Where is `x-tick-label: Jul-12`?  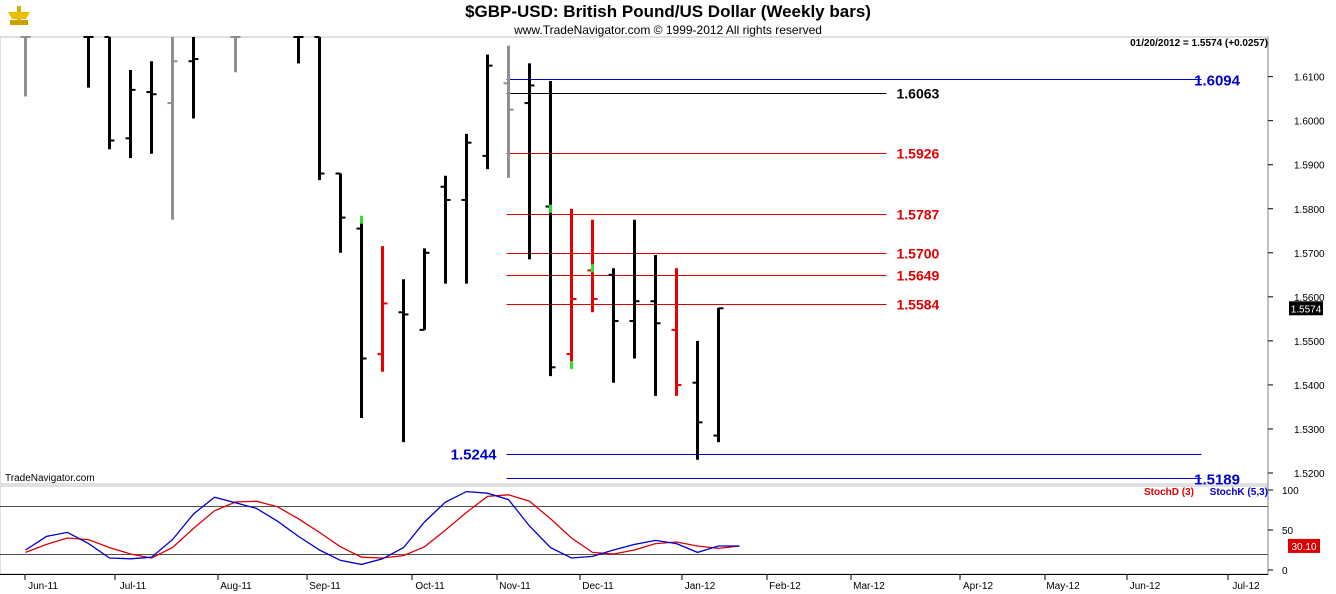 x-tick-label: Jul-12 is located at coordinates (1246, 586).